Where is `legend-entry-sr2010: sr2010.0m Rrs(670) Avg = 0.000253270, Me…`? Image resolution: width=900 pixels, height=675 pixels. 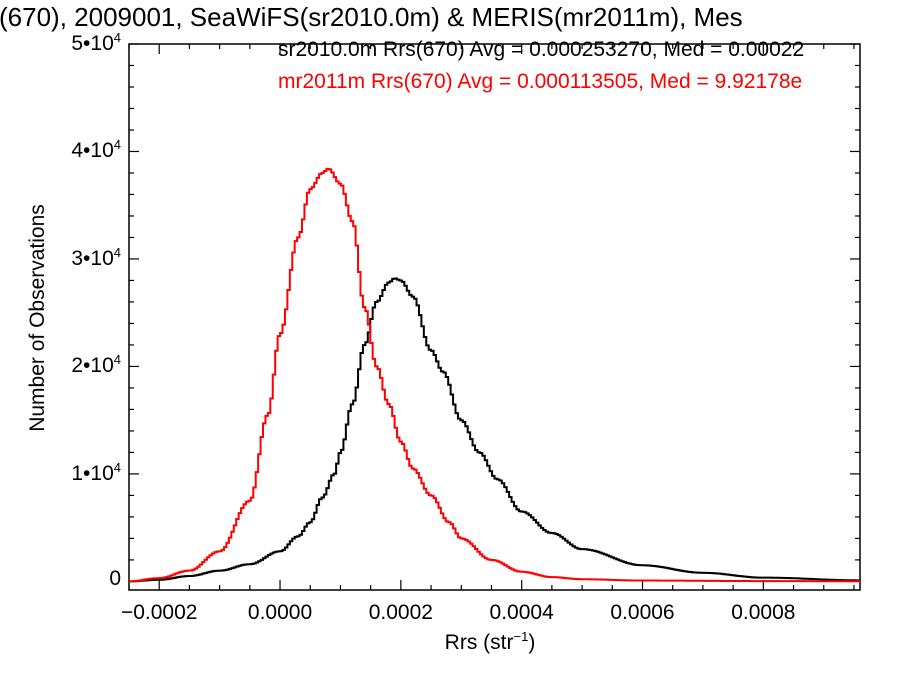
legend-entry-sr2010: sr2010.0m Rrs(670) Avg = 0.000253270, Me… is located at coordinates (541, 49).